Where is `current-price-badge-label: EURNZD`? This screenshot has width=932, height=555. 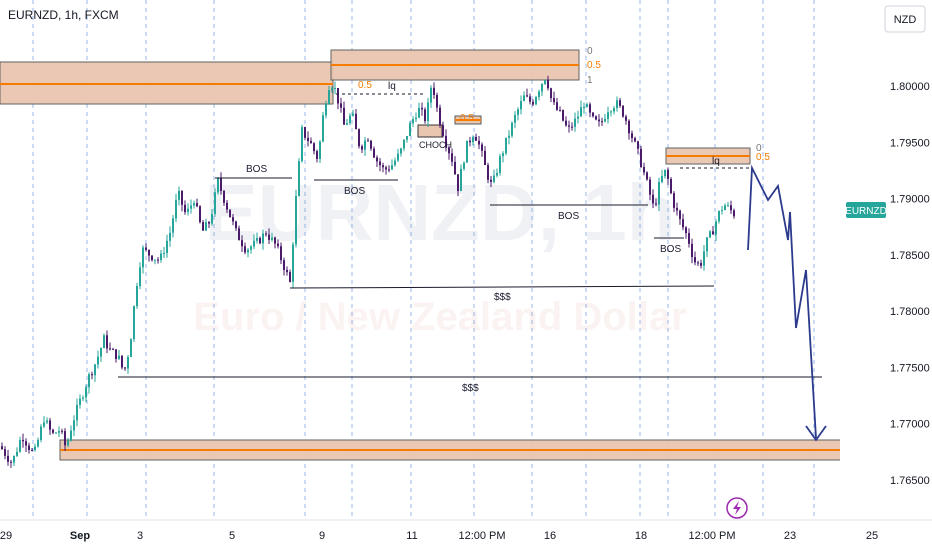
current-price-badge-label: EURNZD is located at coordinates (866, 211).